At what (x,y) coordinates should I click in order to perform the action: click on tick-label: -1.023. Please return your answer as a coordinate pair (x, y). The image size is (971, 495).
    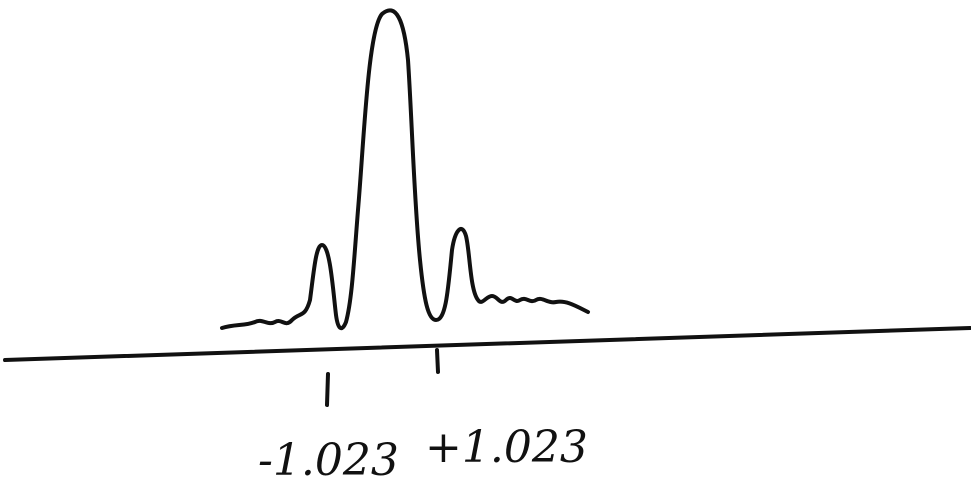
    Looking at the image, I should click on (328, 460).